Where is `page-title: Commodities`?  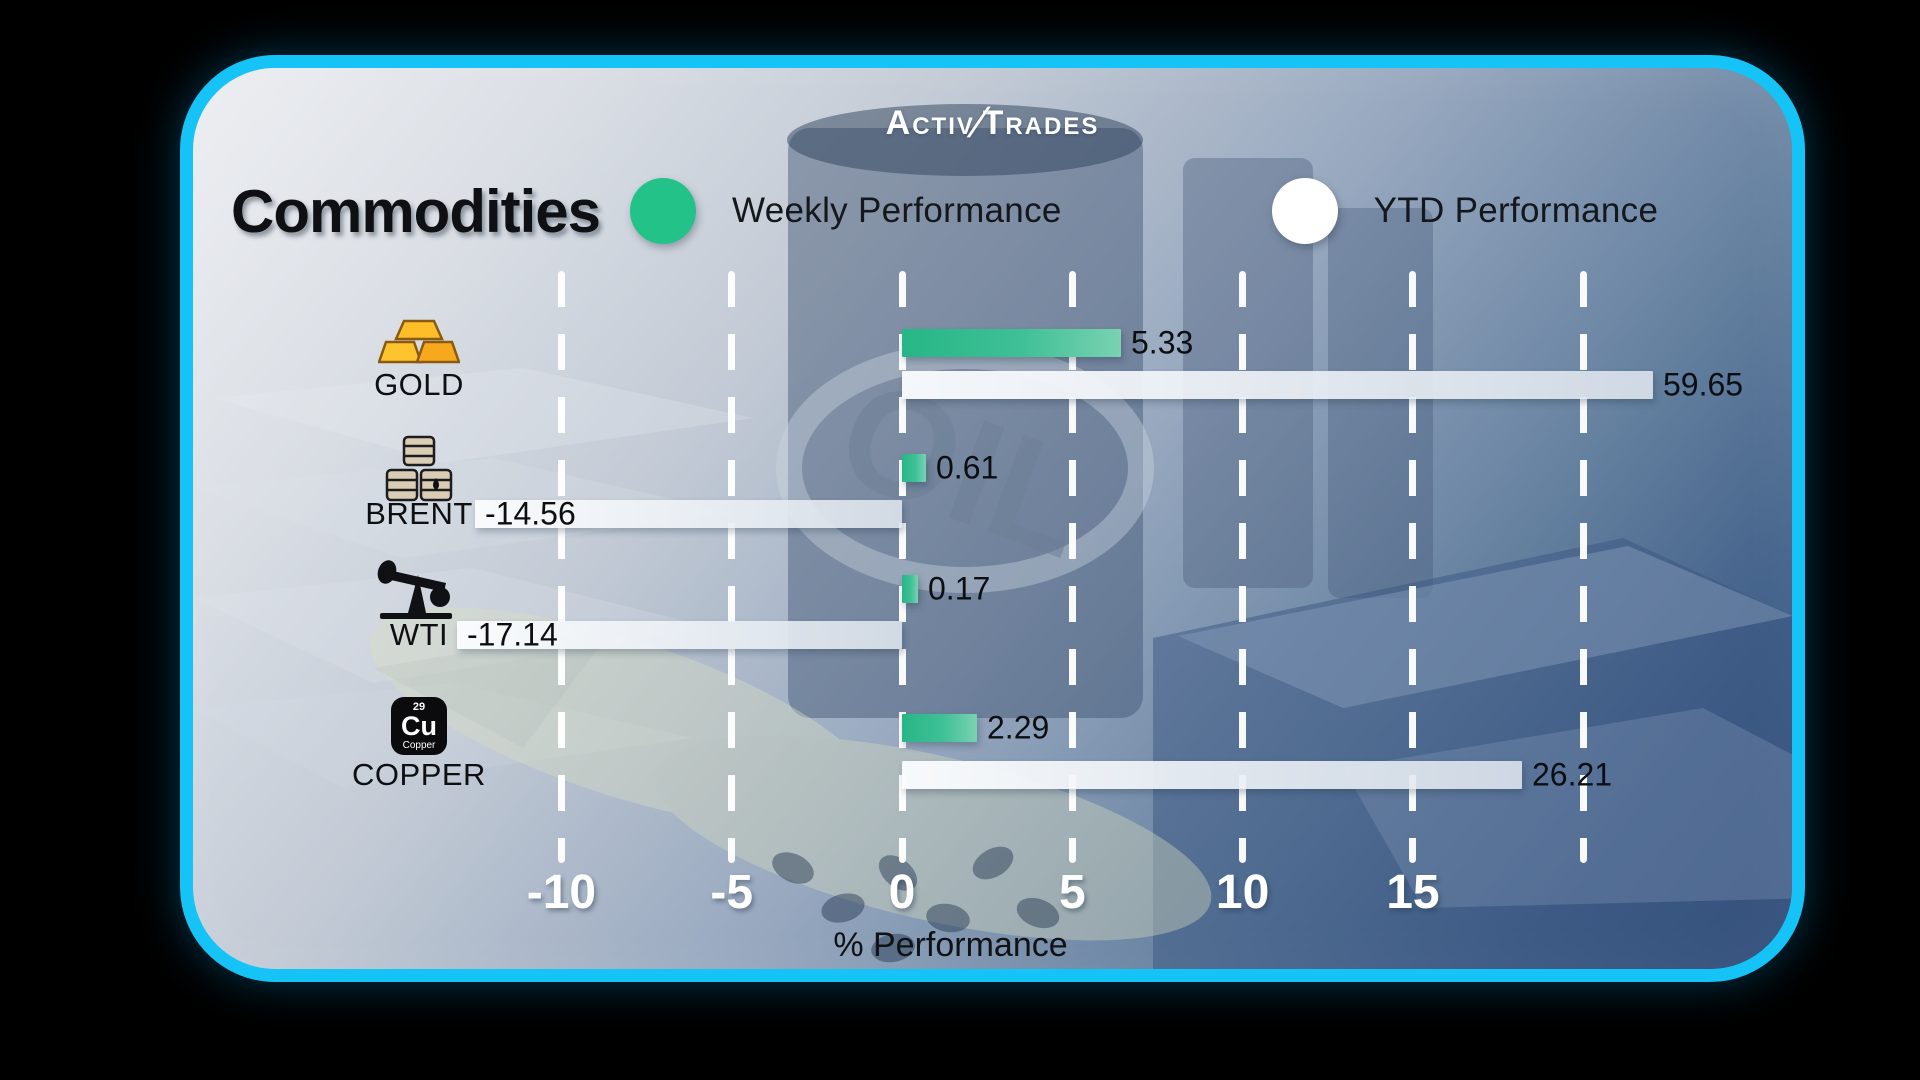 page-title: Commodities is located at coordinates (416, 211).